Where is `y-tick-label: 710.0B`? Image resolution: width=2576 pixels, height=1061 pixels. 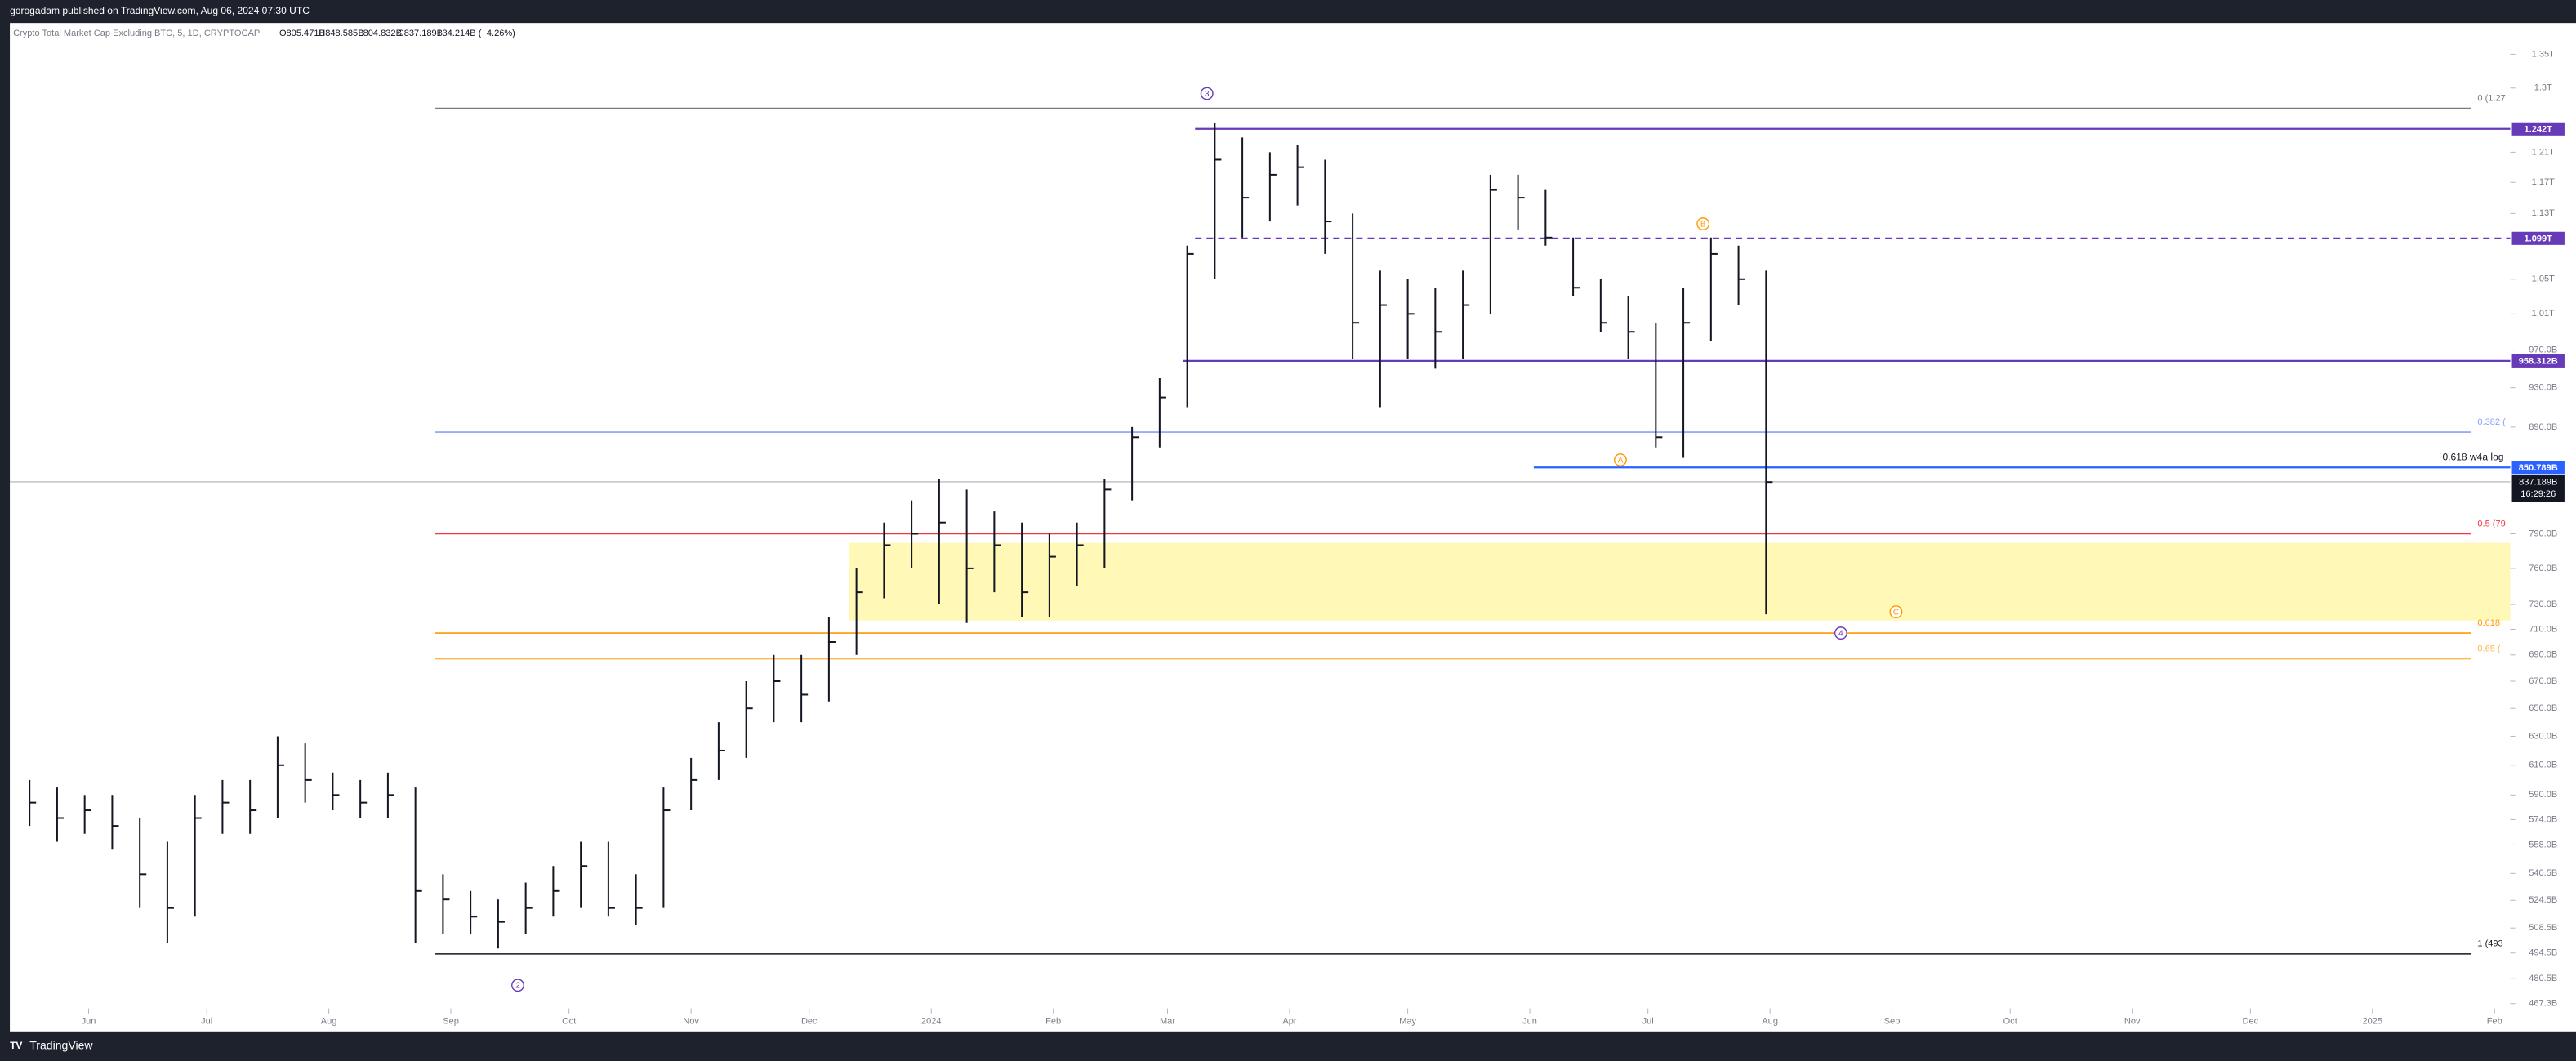 y-tick-label: 710.0B is located at coordinates (2543, 629).